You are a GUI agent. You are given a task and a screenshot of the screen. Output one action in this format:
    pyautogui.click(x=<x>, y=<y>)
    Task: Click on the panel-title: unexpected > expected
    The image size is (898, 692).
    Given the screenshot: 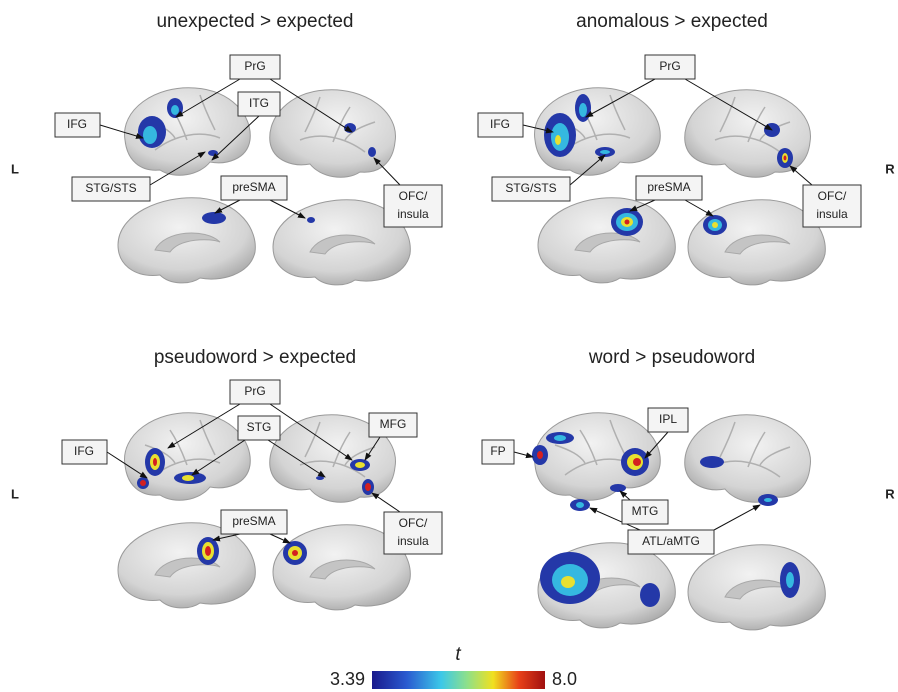 What is the action you would take?
    pyautogui.click(x=254, y=21)
    